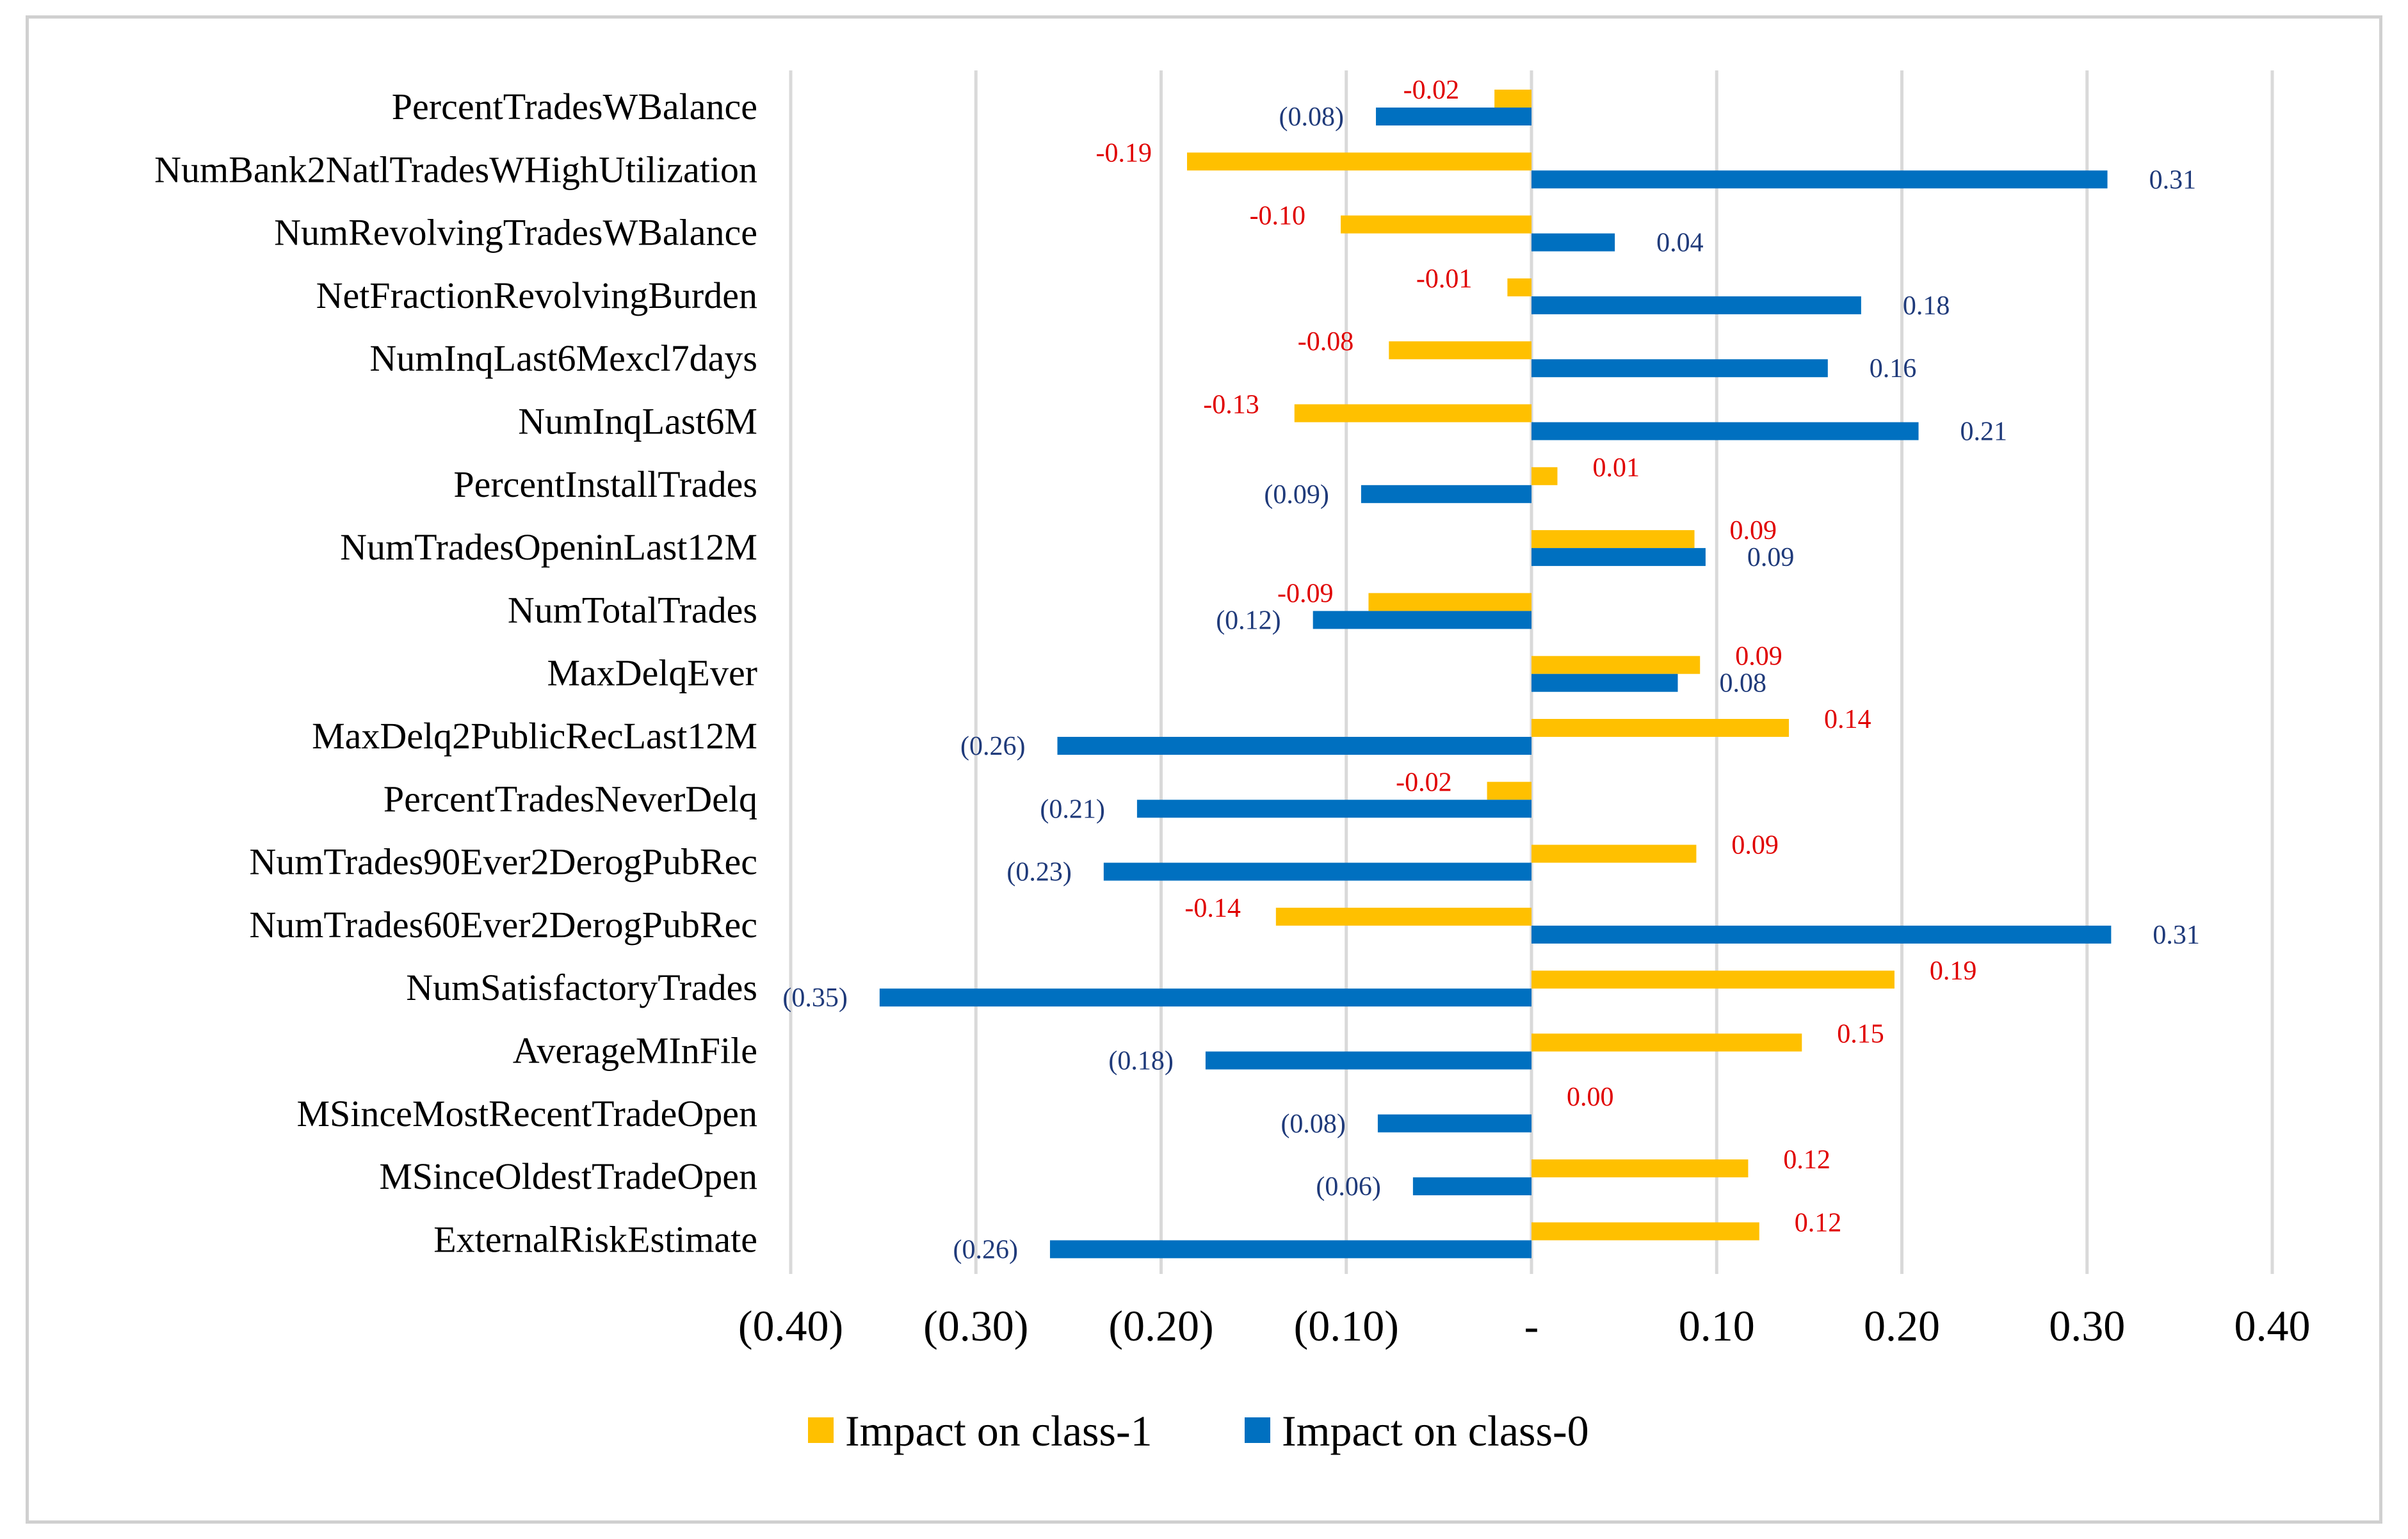 The height and width of the screenshot is (1539, 2408). What do you see at coordinates (1198, 1430) in the screenshot?
I see `legend: Impact on class-1 Impact on class-0` at bounding box center [1198, 1430].